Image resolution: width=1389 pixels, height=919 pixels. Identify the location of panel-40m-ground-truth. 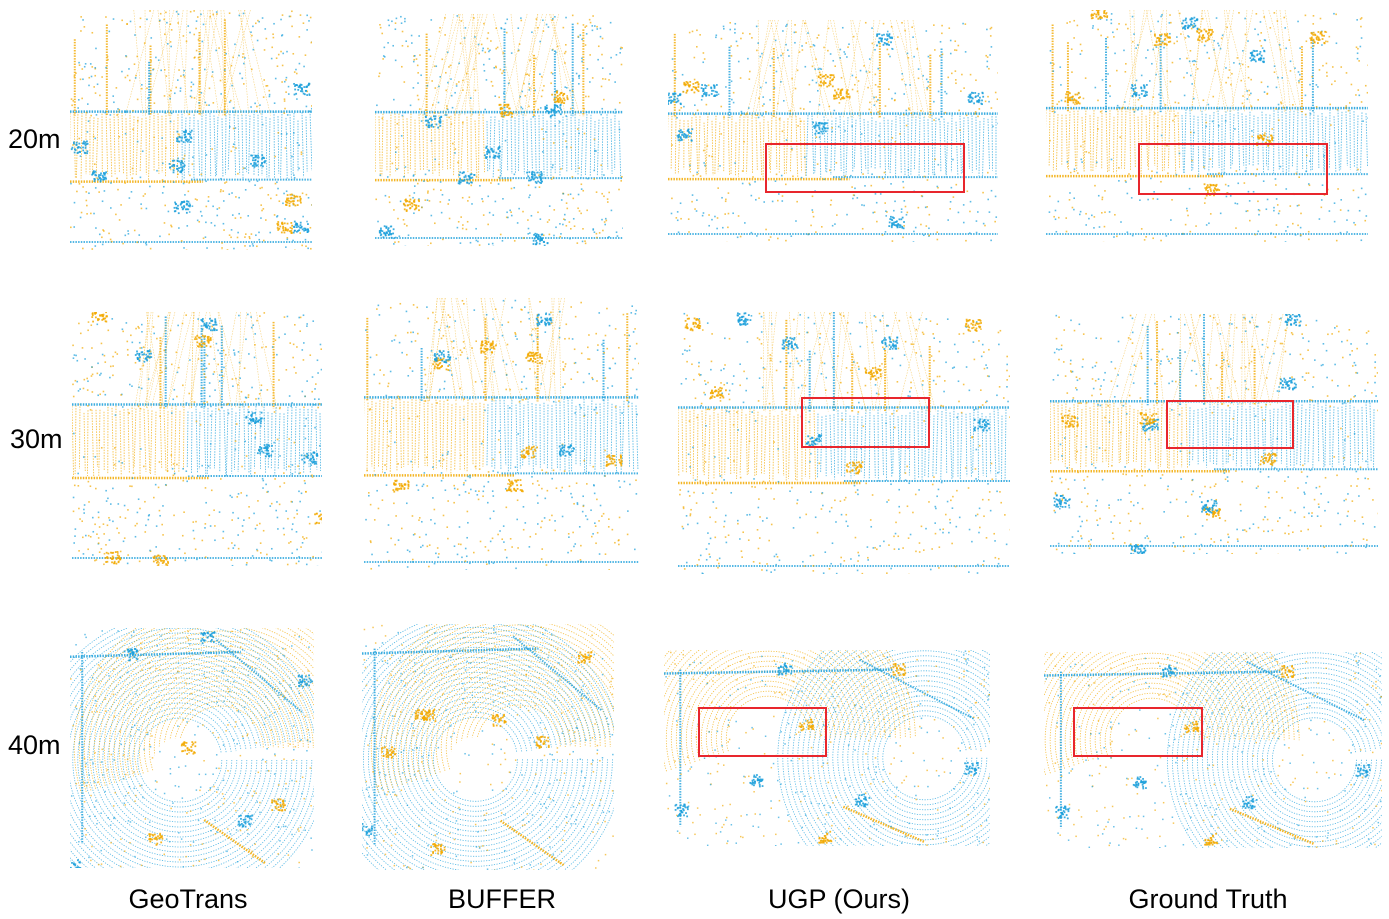
(1213, 750).